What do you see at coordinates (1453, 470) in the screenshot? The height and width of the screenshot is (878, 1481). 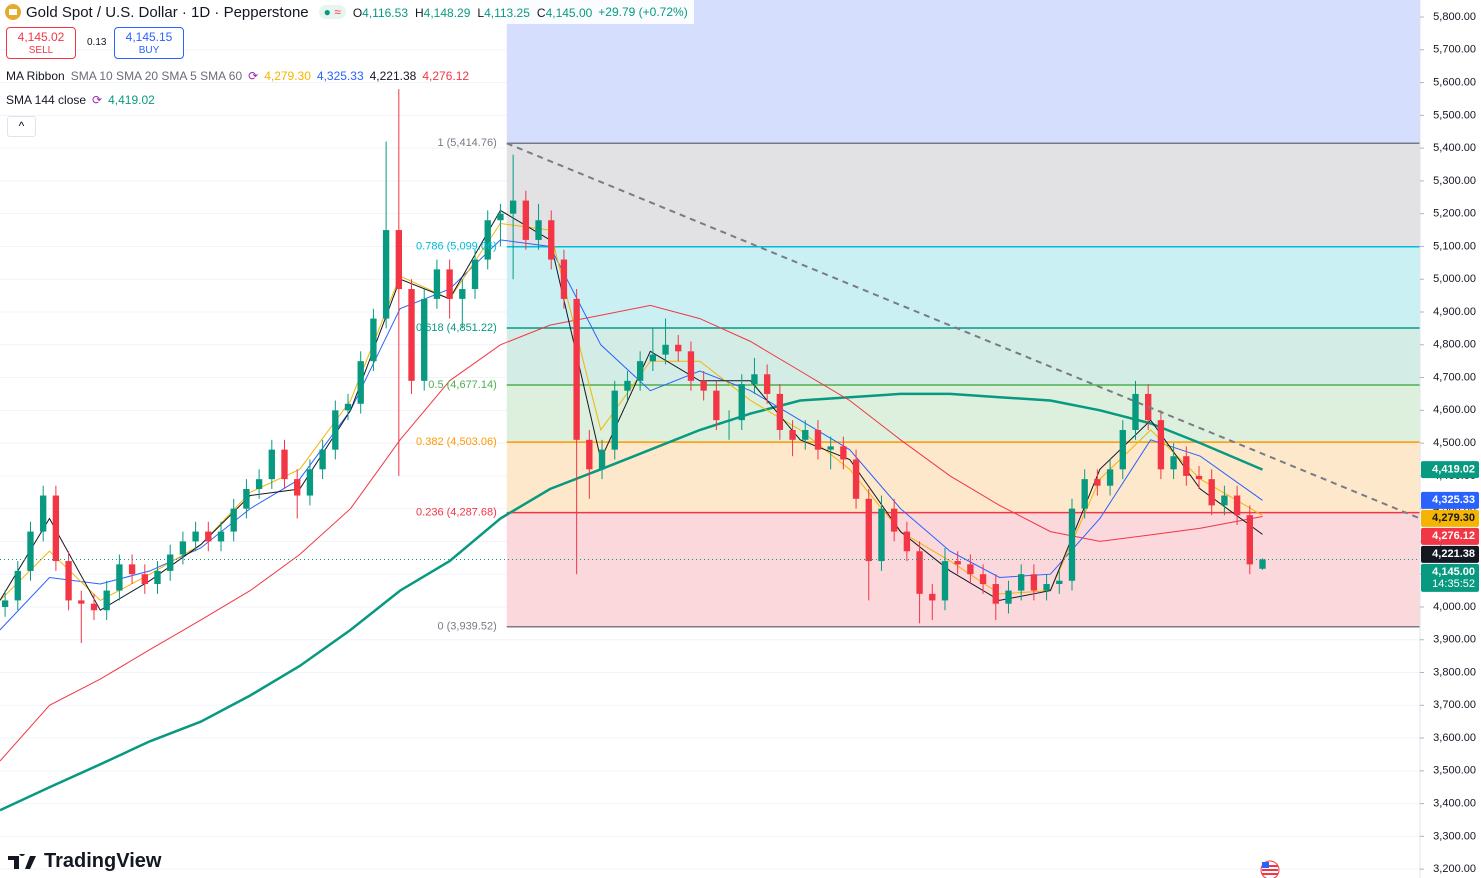 I see `price-badge-label: 4,419.02` at bounding box center [1453, 470].